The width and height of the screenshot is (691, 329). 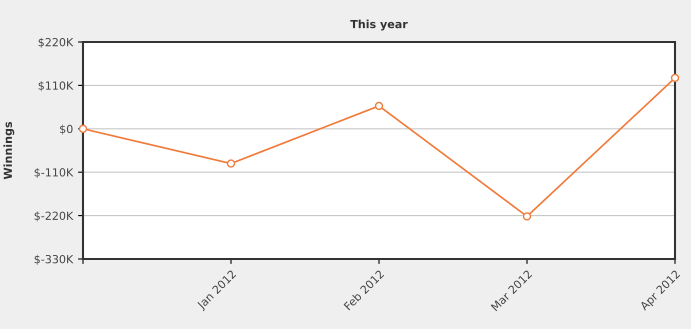 What do you see at coordinates (54, 216) in the screenshot?
I see `y-tick-label: $-220K` at bounding box center [54, 216].